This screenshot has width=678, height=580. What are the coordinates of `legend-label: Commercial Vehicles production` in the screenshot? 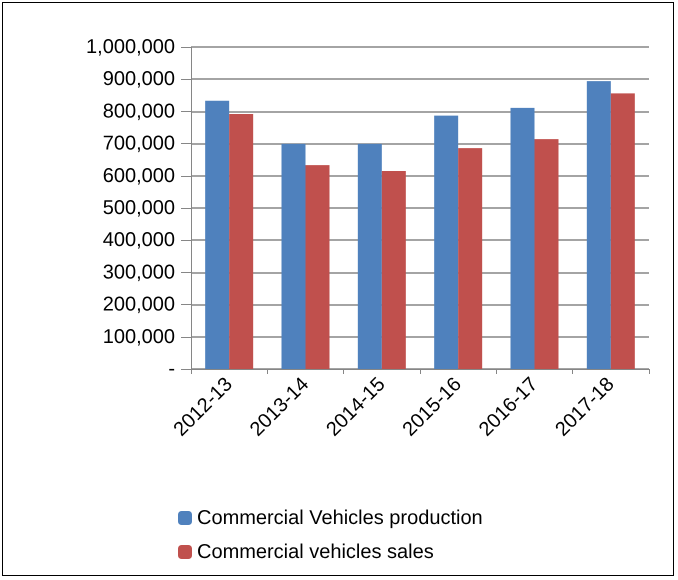 It's located at (340, 518).